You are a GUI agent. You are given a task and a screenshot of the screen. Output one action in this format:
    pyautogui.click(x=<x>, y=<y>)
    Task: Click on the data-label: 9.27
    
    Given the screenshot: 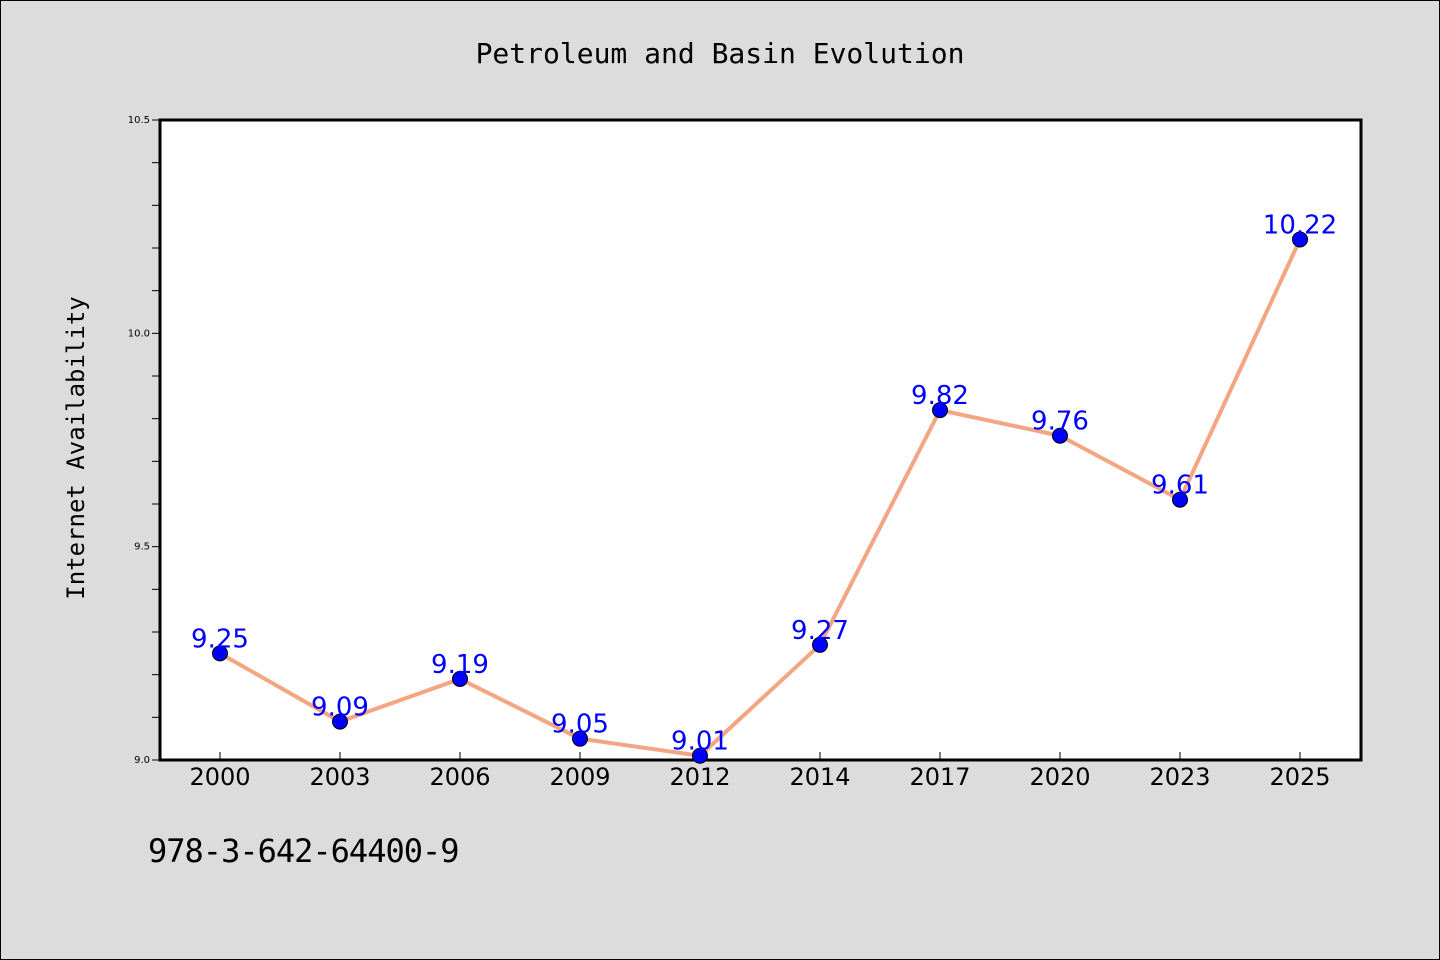 What is the action you would take?
    pyautogui.click(x=820, y=631)
    